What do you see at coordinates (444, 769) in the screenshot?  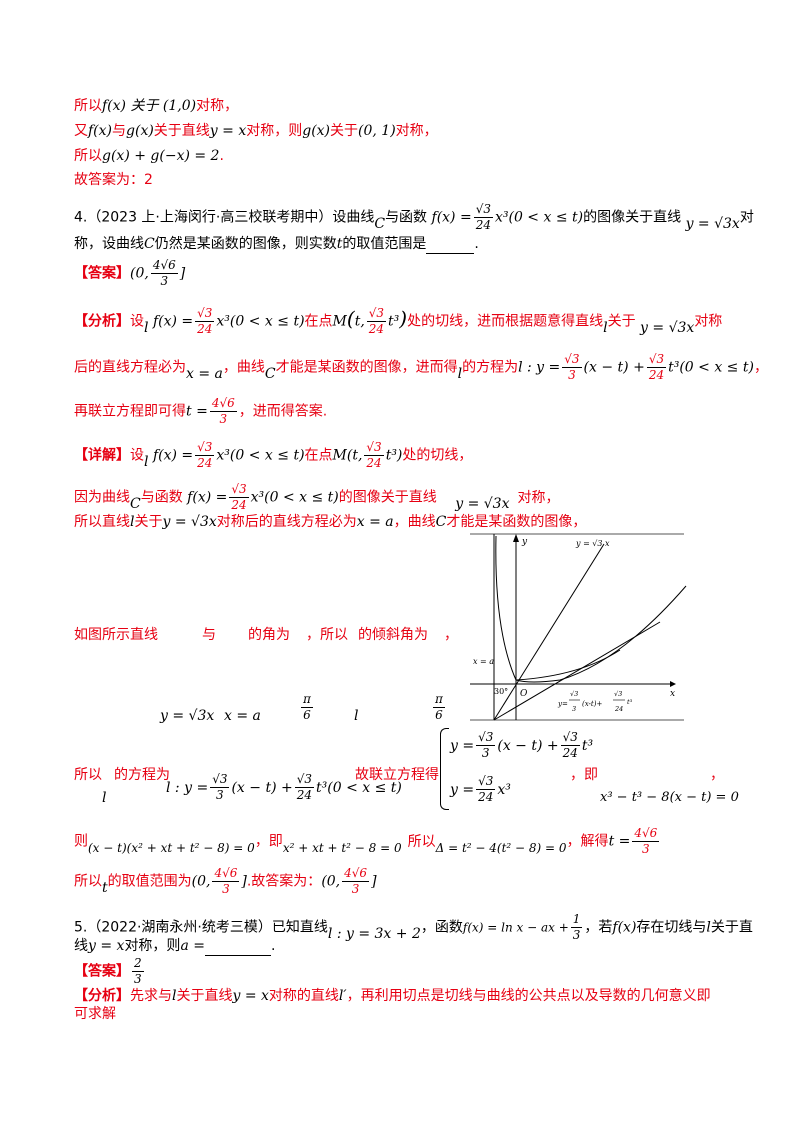 I see `system-brace` at bounding box center [444, 769].